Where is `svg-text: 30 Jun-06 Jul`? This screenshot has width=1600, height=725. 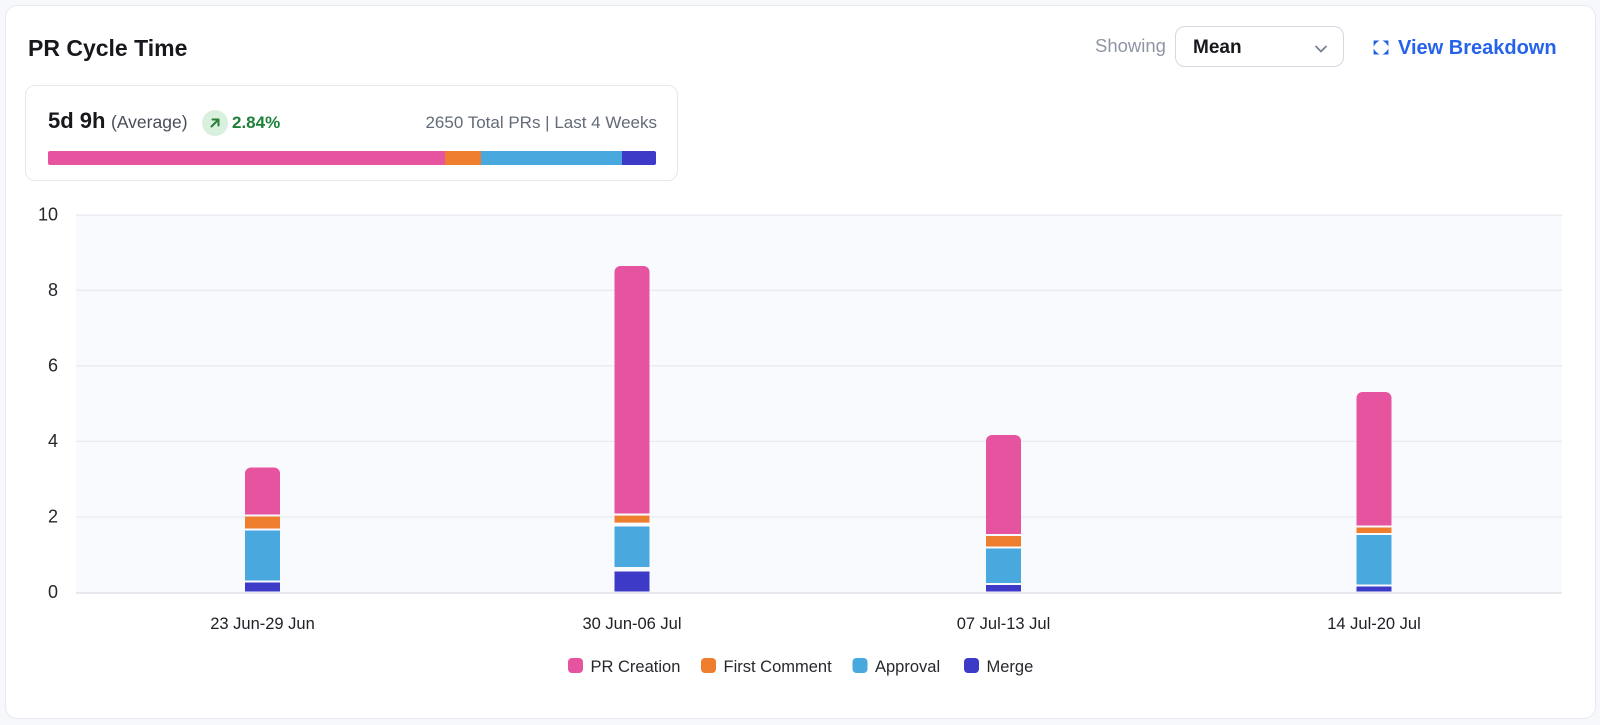 svg-text: 30 Jun-06 Jul is located at coordinates (631, 624).